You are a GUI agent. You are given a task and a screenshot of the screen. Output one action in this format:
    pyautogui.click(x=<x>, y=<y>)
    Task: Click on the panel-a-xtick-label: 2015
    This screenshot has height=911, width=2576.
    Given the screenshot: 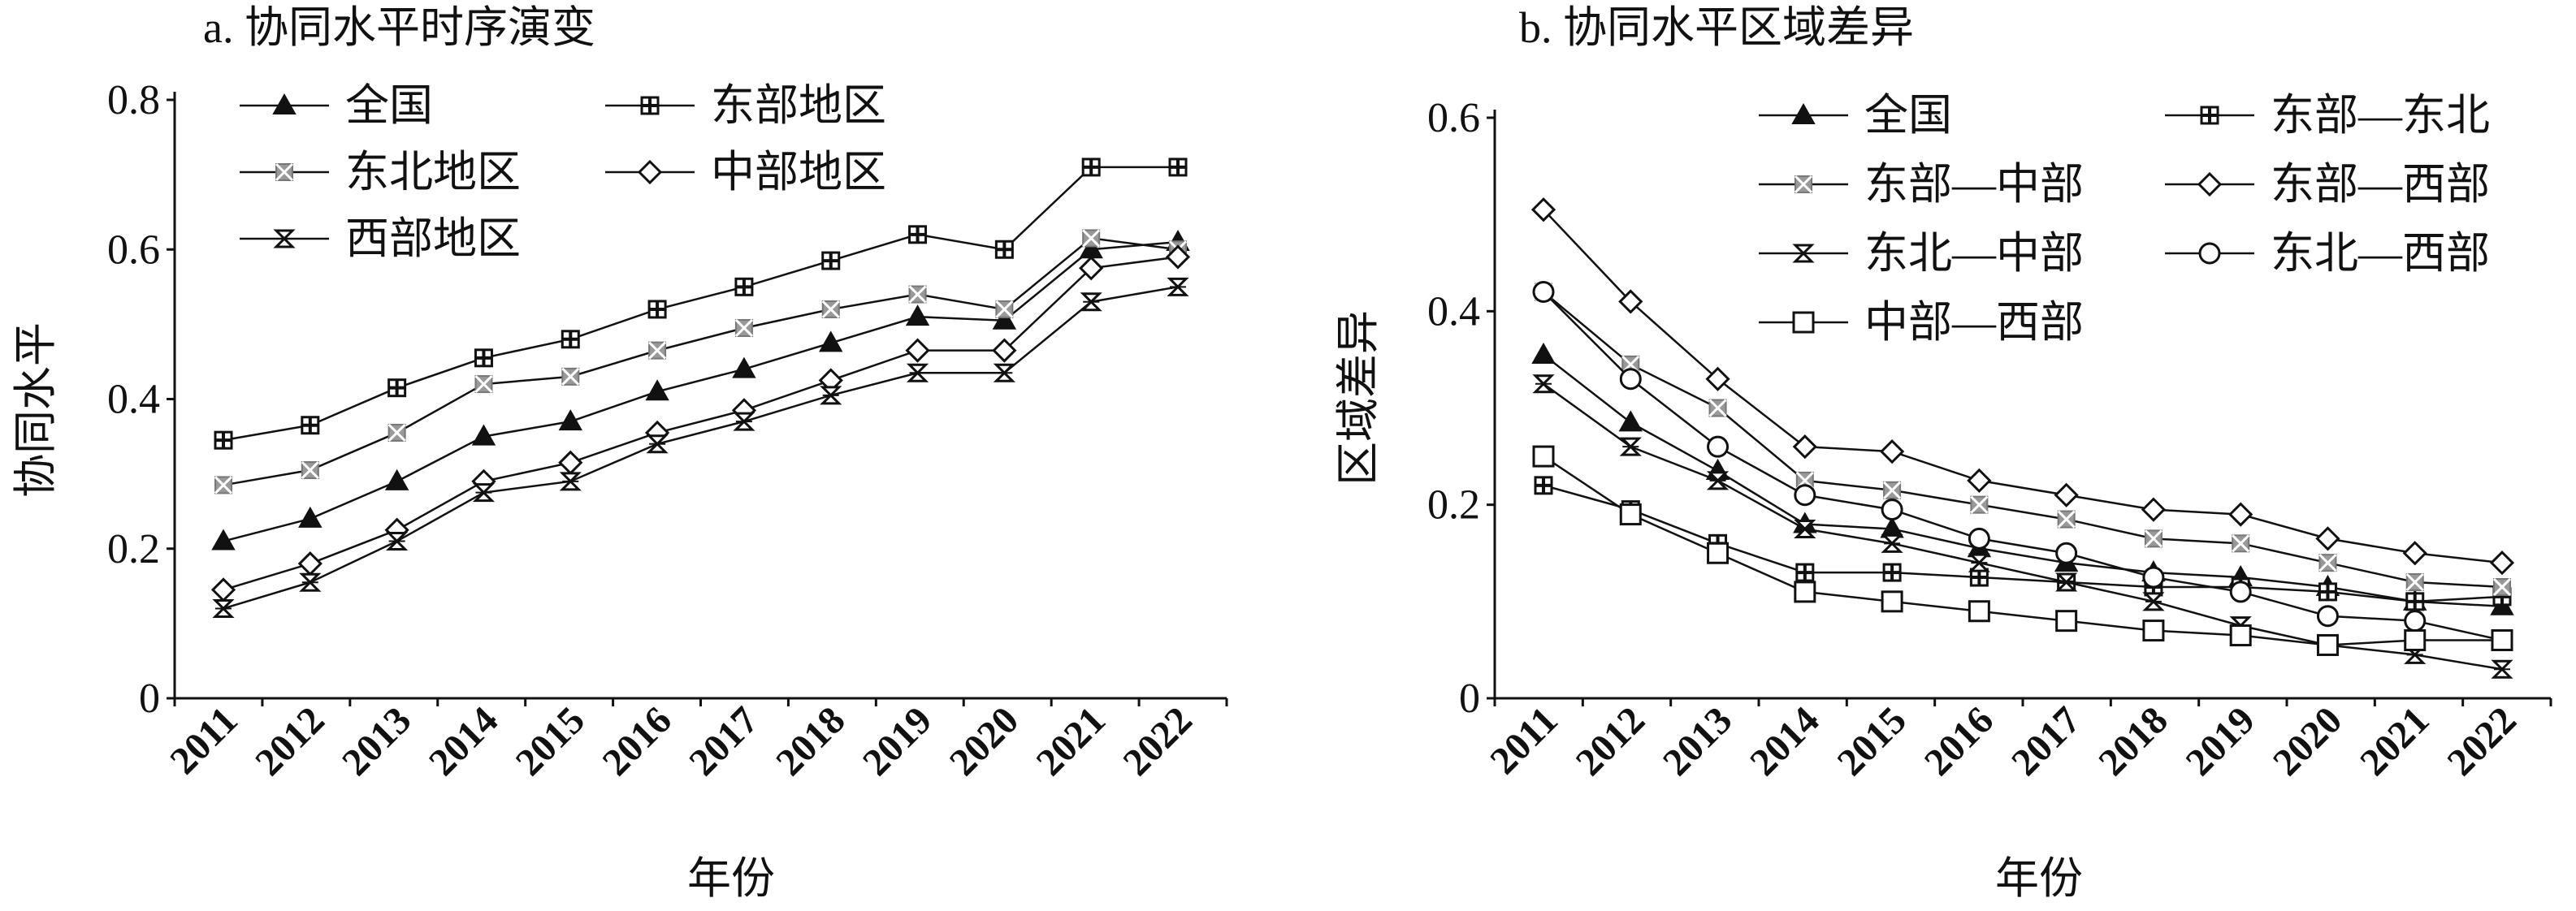 What is the action you would take?
    pyautogui.click(x=550, y=741)
    